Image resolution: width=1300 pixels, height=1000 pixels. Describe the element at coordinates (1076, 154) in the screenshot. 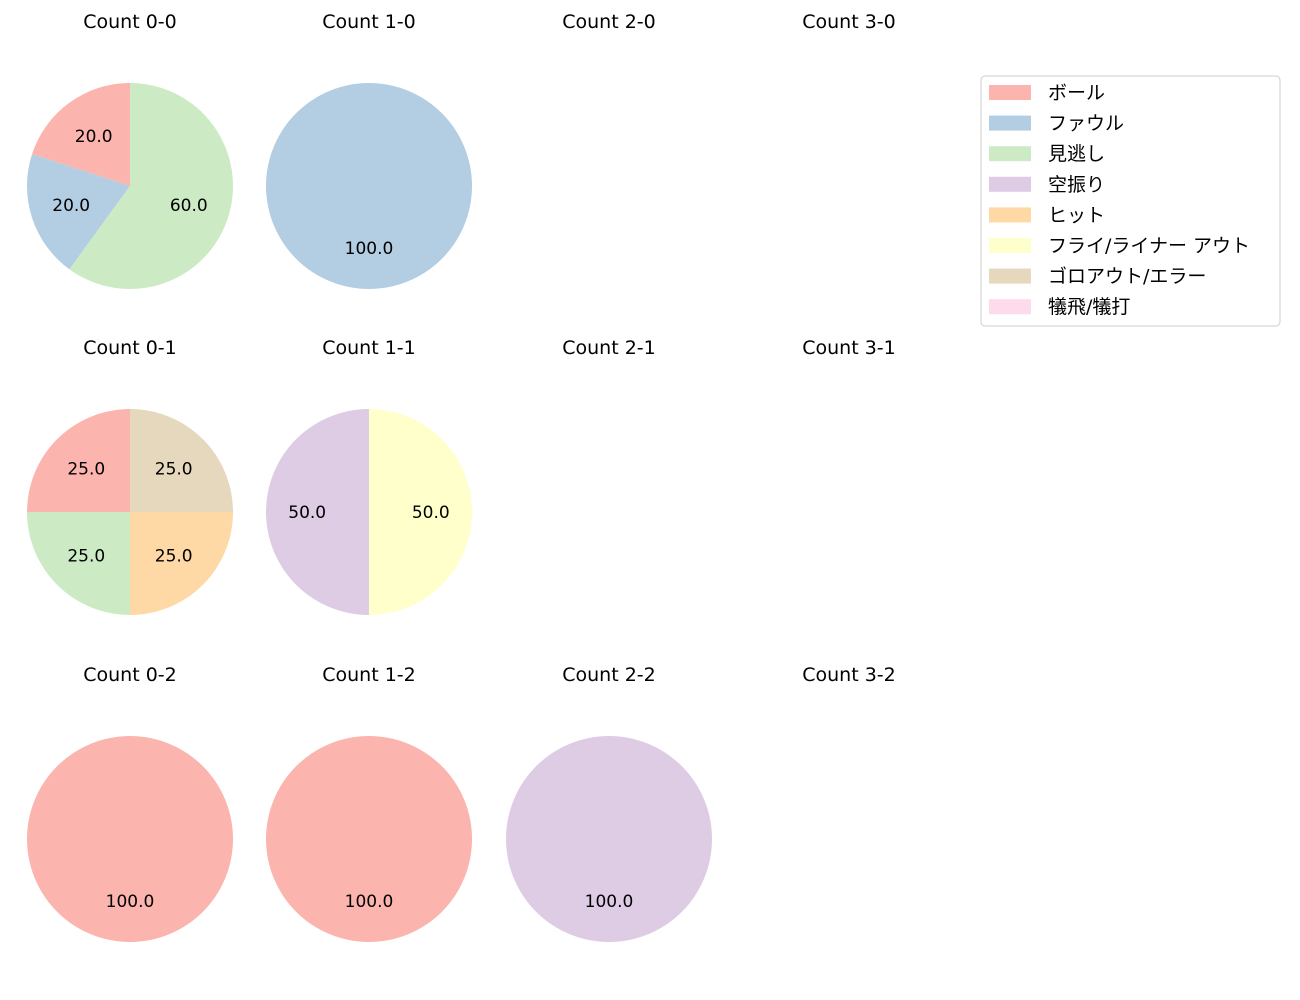

I see `legend-label: 見逃し` at that location.